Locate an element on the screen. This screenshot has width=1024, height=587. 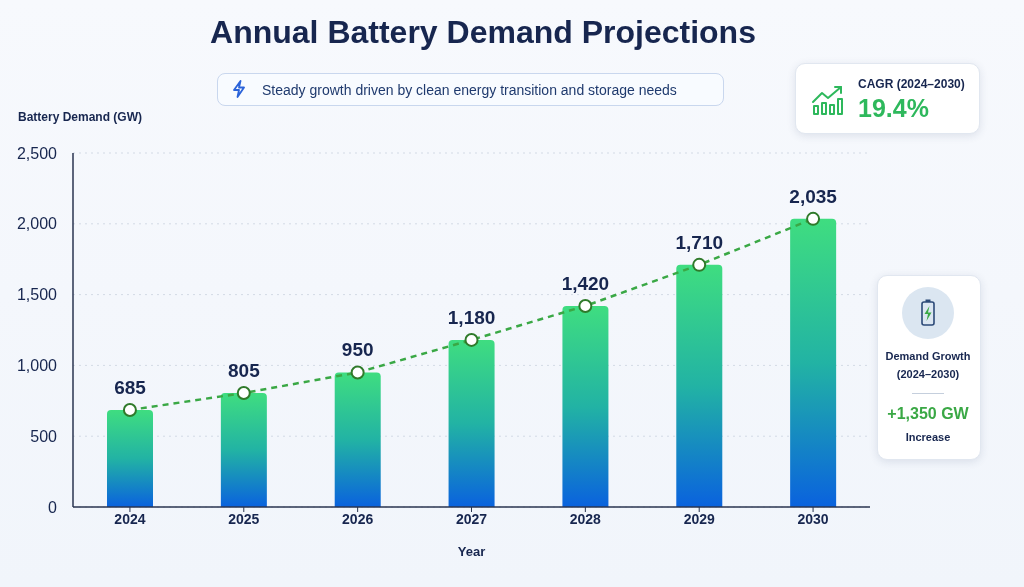
x-tick-label: 2027 is located at coordinates (471, 518).